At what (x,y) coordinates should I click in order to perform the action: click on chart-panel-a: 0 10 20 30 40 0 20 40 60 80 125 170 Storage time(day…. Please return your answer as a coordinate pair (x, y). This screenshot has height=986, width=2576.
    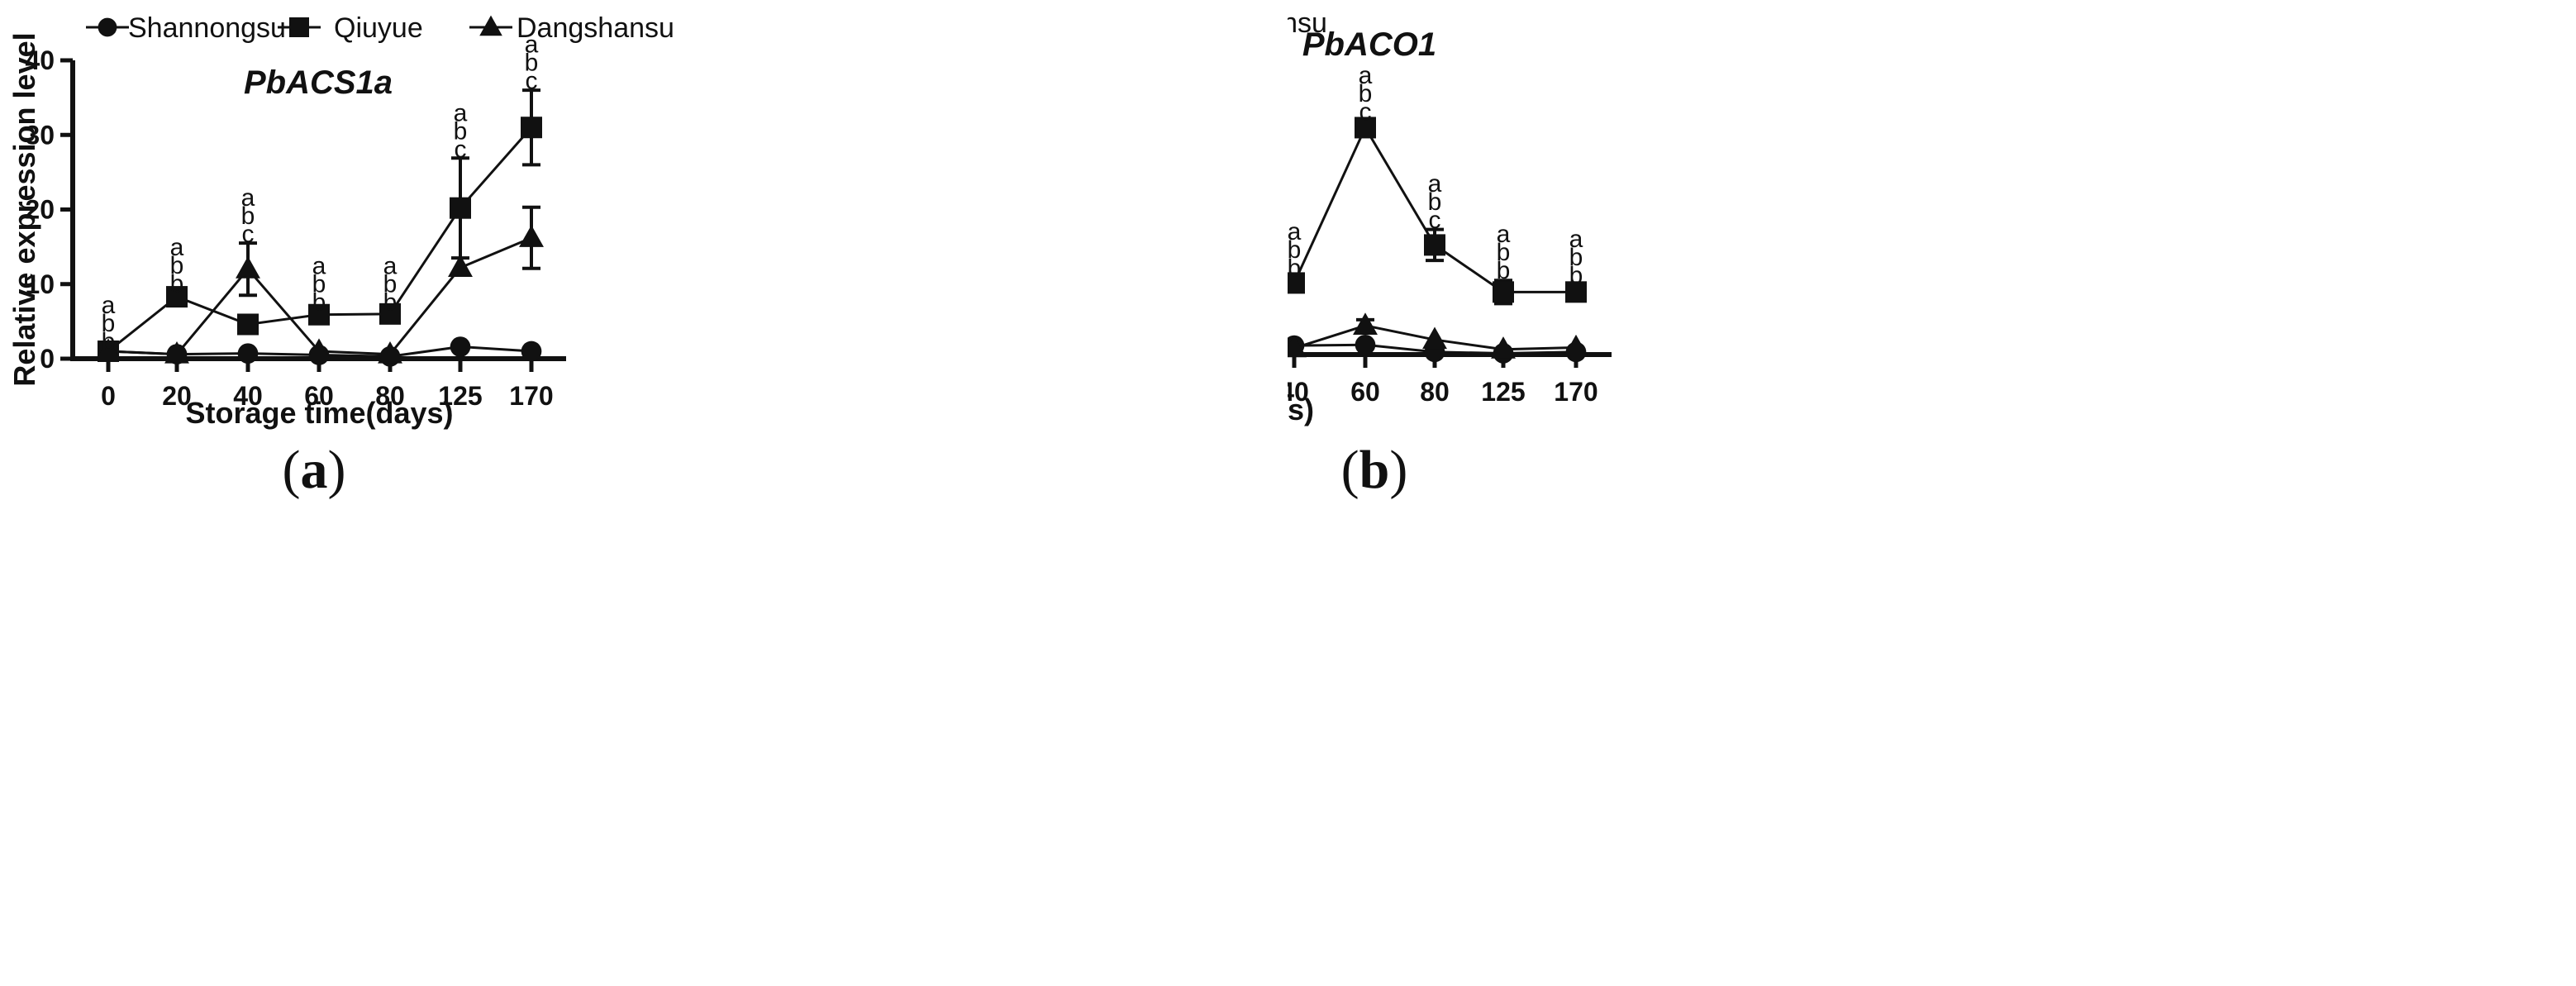
    Looking at the image, I should click on (341, 256).